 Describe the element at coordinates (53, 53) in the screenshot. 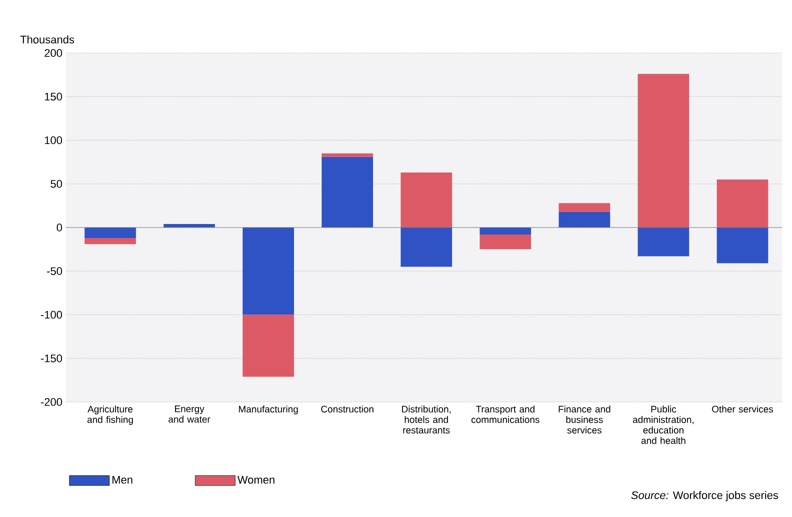

I see `y-tick-label: 200` at that location.